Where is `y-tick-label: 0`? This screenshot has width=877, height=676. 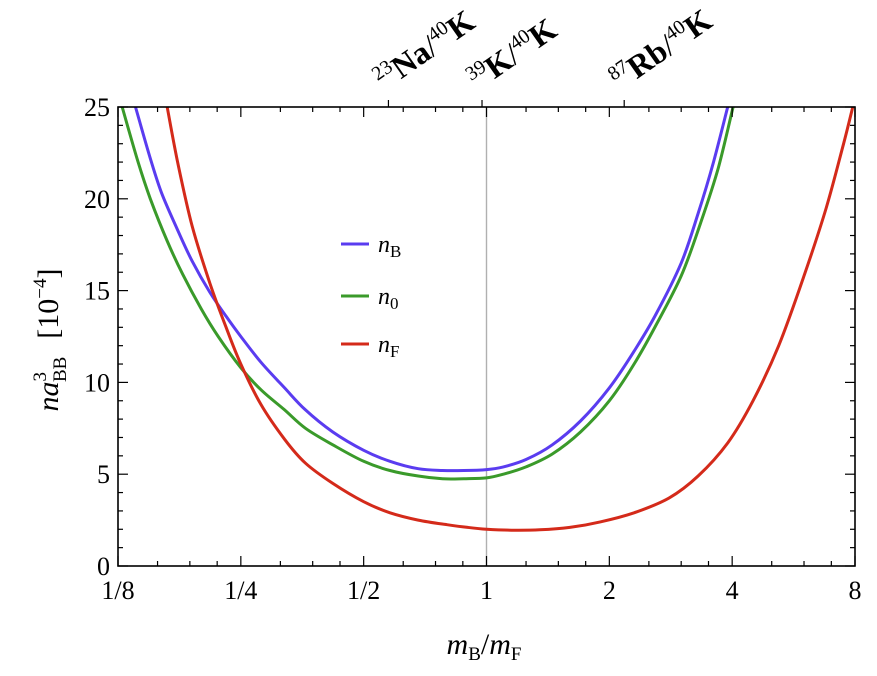
y-tick-label: 0 is located at coordinates (103, 566).